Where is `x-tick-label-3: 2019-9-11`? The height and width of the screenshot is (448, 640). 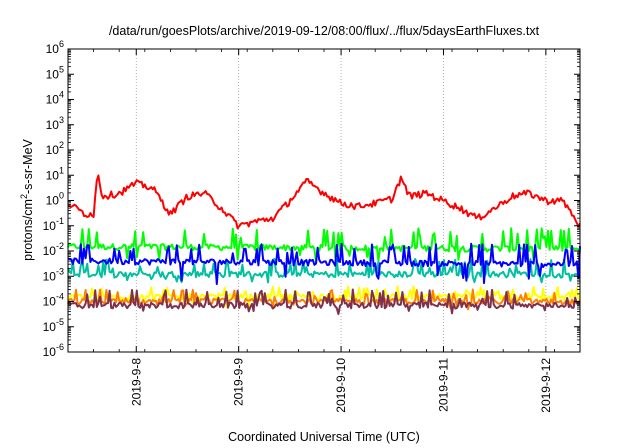
x-tick-label-3: 2019-9-11 is located at coordinates (443, 385).